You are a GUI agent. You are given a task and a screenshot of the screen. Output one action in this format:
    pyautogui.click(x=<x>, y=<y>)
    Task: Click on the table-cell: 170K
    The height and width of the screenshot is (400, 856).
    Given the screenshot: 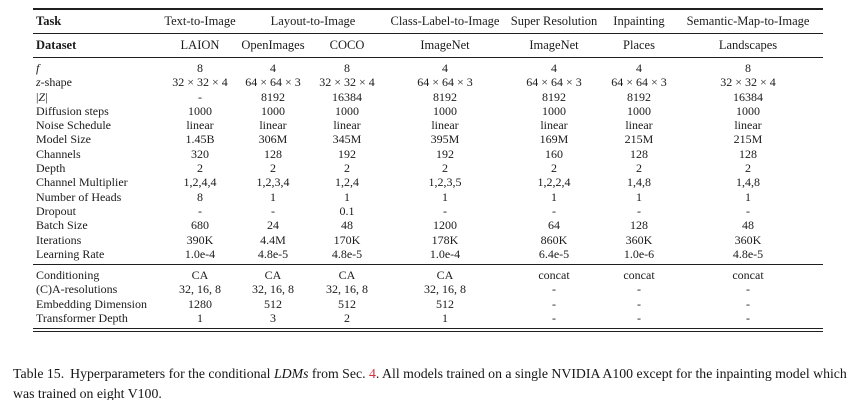 What is the action you would take?
    pyautogui.click(x=347, y=239)
    